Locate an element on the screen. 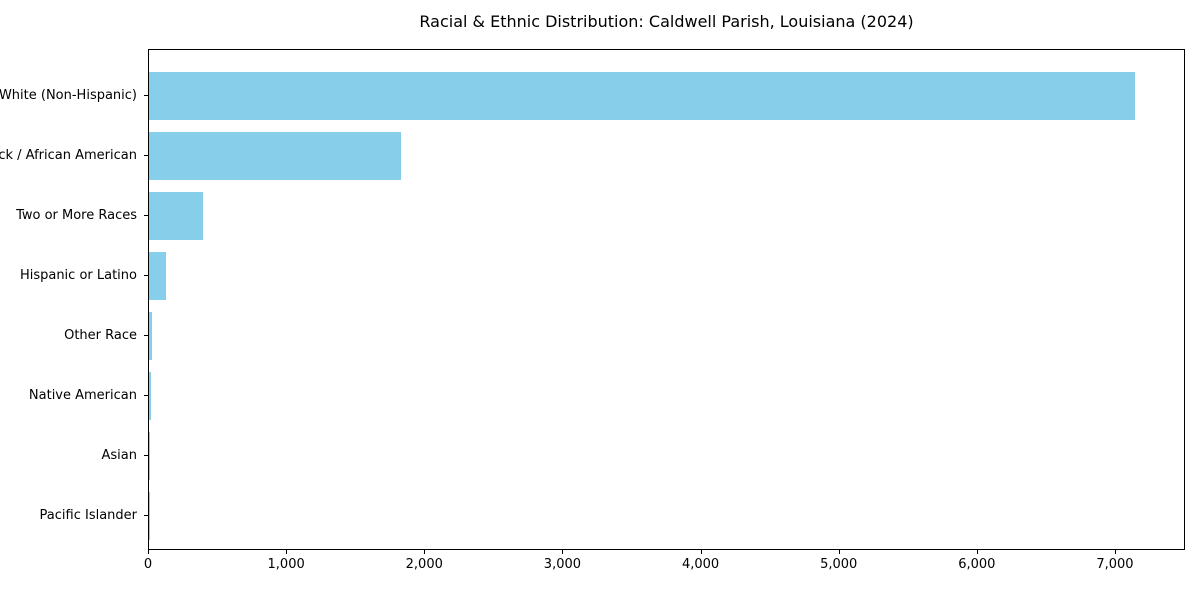 Image resolution: width=1200 pixels, height=600 pixels. y-tick-row: Asian is located at coordinates (74, 455).